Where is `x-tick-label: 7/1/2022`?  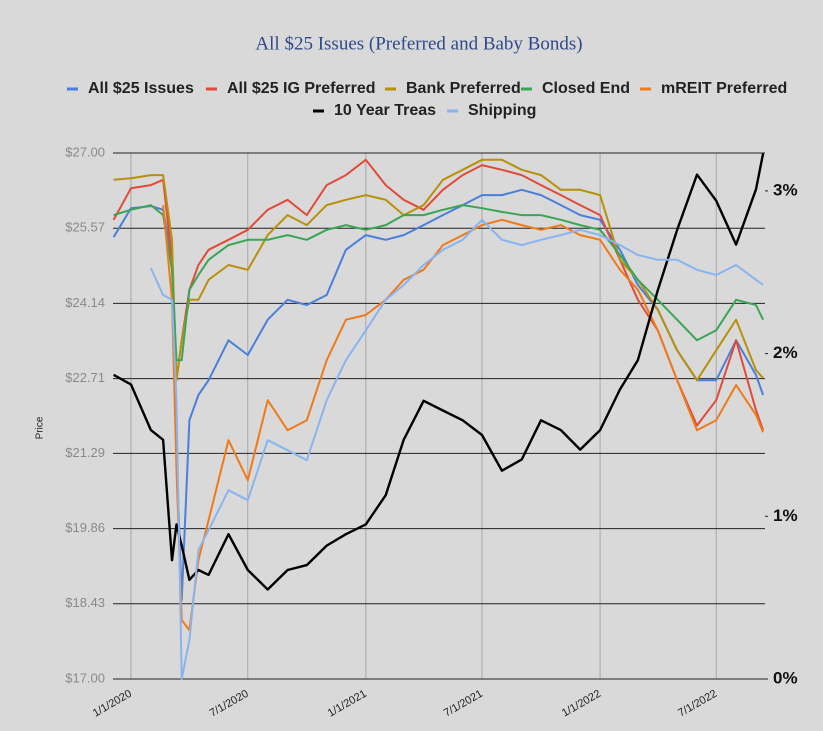 x-tick-label: 7/1/2022 is located at coordinates (697, 704).